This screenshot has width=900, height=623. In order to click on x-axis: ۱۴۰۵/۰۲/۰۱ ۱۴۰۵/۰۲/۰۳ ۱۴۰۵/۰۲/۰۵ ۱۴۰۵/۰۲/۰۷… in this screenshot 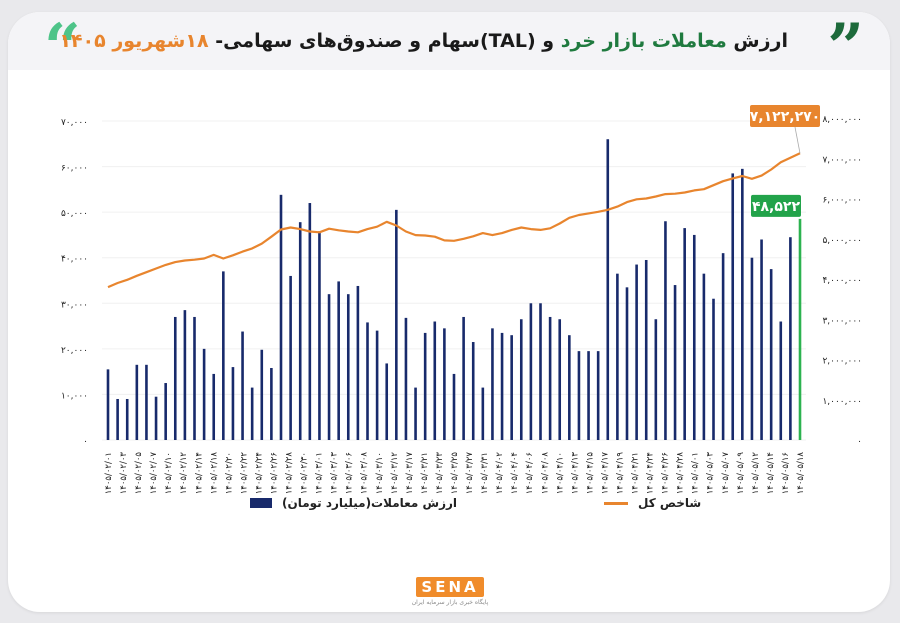, I will do `click(455, 473)`.